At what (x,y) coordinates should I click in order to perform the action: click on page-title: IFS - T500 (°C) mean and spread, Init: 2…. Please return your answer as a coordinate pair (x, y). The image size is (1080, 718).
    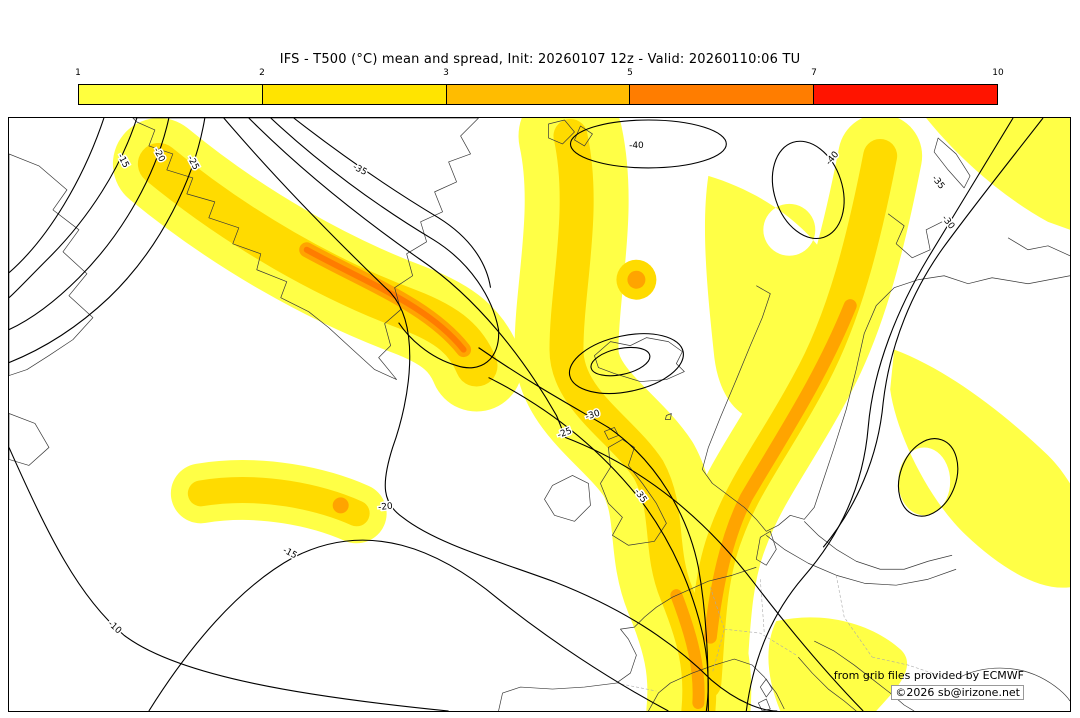
    Looking at the image, I should click on (540, 59).